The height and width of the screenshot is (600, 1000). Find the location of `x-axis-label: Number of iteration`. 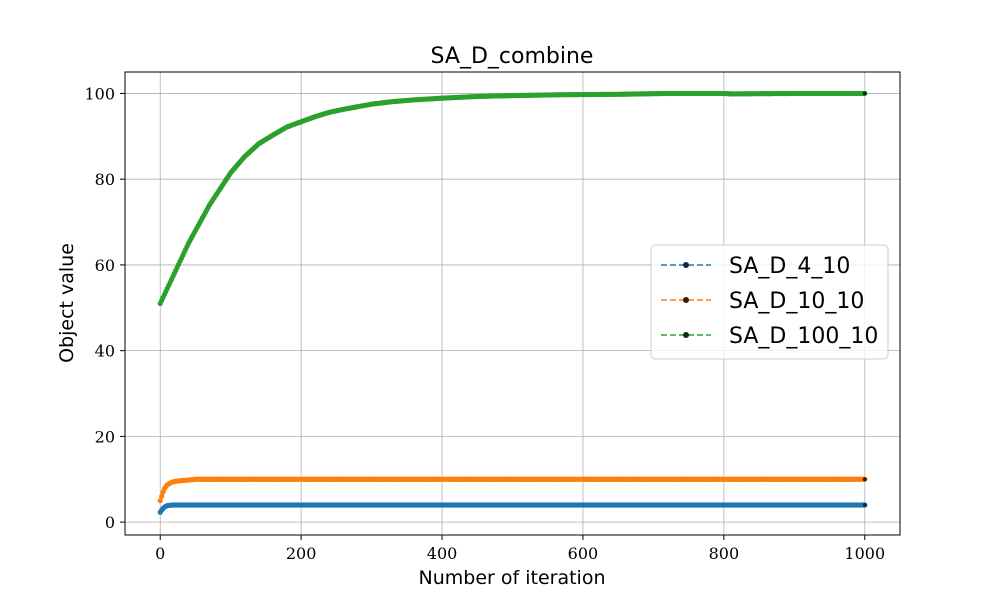

x-axis-label: Number of iteration is located at coordinates (512, 578).